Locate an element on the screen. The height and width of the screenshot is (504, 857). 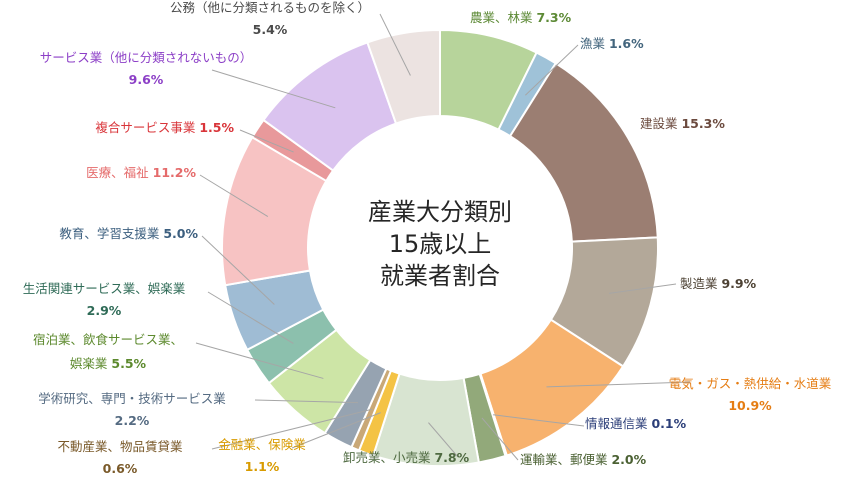
slice-label-16: 複合サービス事業 1.5% is located at coordinates (164, 127).